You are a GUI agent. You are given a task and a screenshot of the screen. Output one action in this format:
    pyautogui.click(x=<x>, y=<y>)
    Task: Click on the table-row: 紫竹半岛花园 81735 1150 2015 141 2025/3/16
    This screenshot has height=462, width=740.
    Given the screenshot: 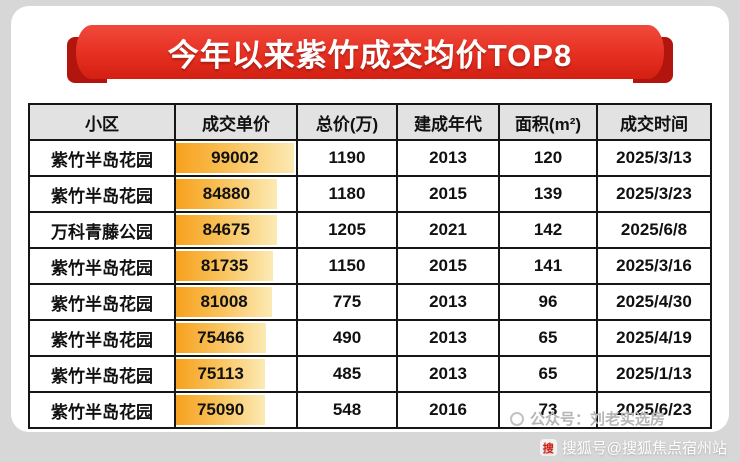 What is the action you would take?
    pyautogui.click(x=370, y=266)
    